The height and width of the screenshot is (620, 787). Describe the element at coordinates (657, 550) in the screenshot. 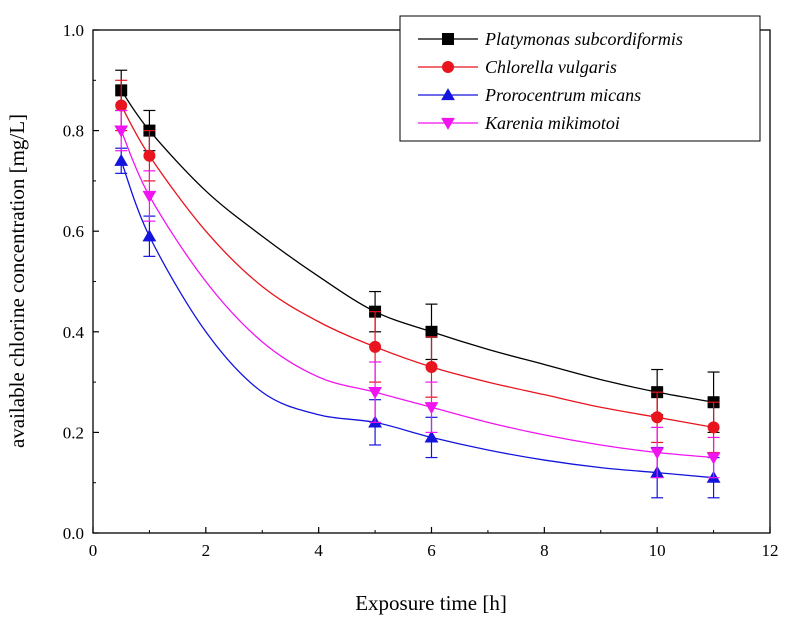

I see `x-tick-label: 10` at that location.